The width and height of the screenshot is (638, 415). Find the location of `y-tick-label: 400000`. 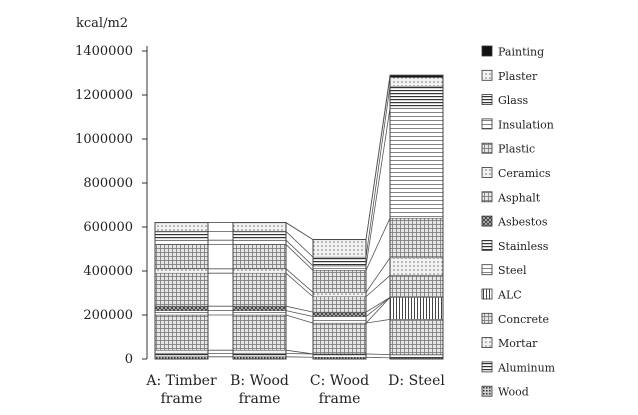

y-tick-label: 400000 is located at coordinates (108, 271).